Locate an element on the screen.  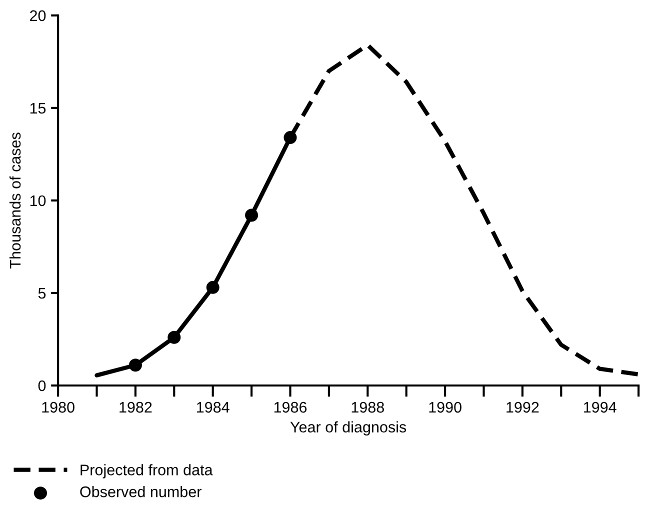
y-axis-title: Thousands of cases is located at coordinates (15, 200).